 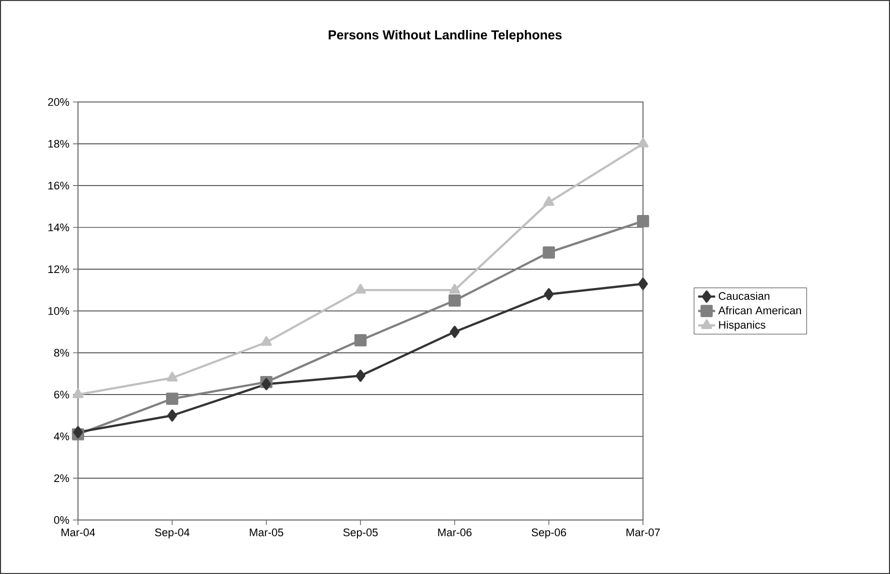 I want to click on y-tick-label: 2%, so click(x=62, y=478).